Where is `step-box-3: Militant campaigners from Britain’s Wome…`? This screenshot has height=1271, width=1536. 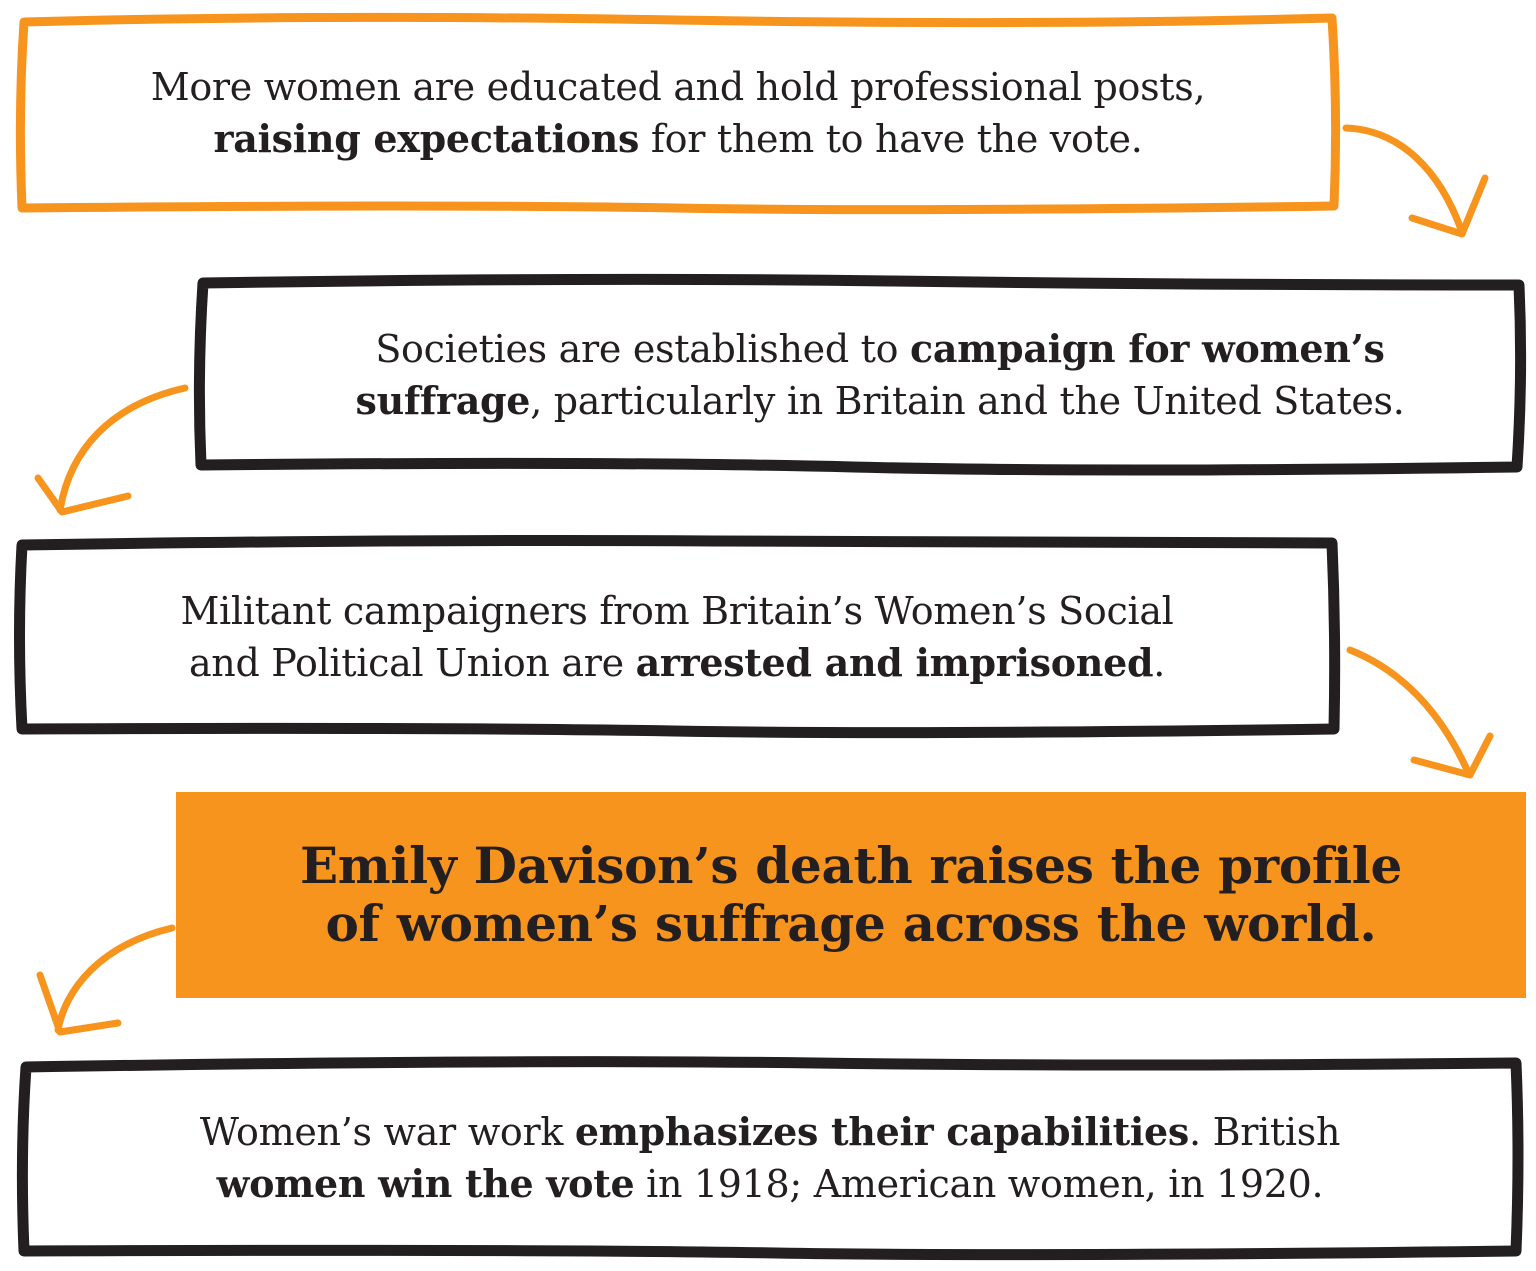
step-box-3: Militant campaigners from Britain’s Wome… is located at coordinates (677, 637).